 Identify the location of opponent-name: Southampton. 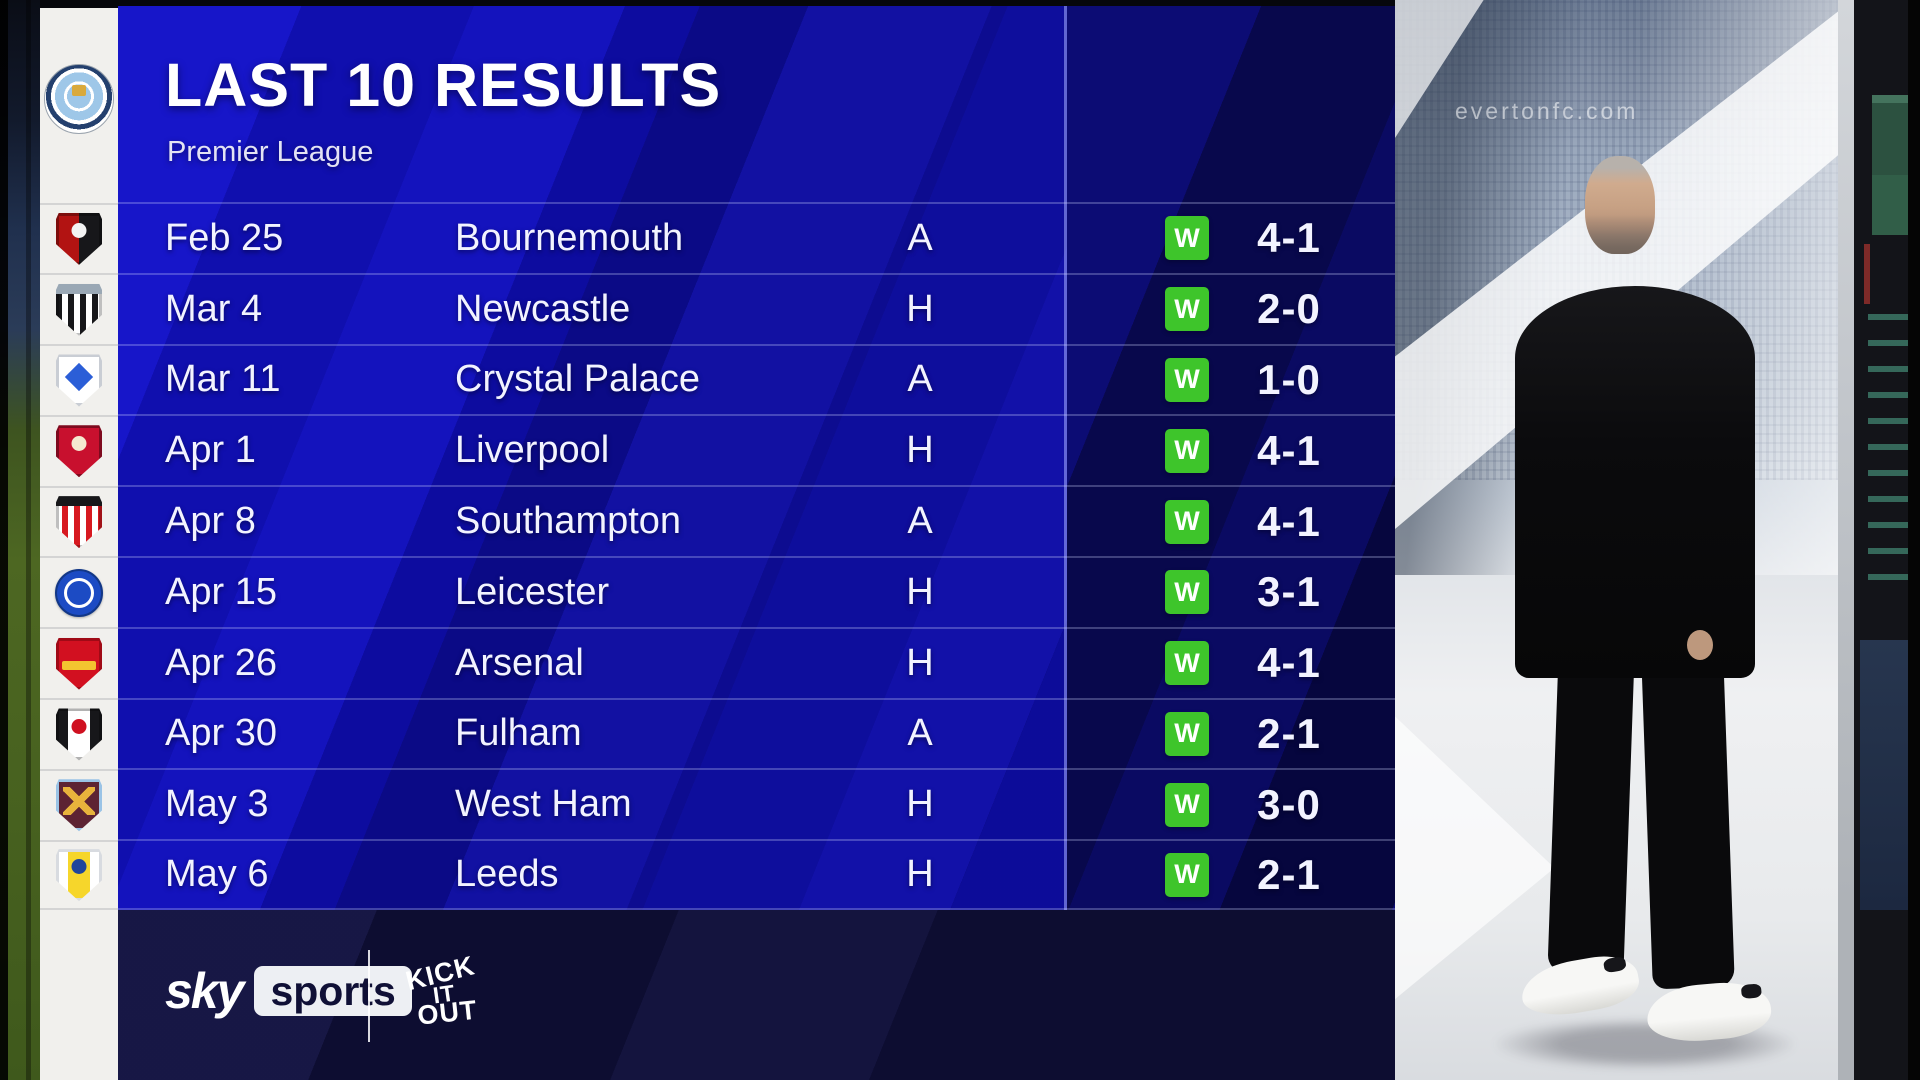
(568, 521).